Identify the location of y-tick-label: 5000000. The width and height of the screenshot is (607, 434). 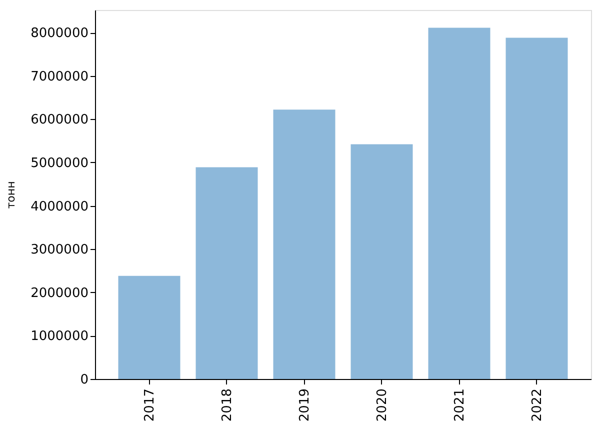
(59, 163).